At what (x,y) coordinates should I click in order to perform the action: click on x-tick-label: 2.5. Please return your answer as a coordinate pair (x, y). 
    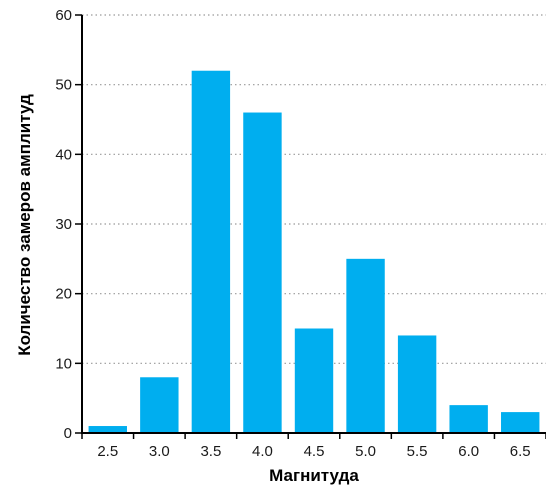
    Looking at the image, I should click on (107, 451).